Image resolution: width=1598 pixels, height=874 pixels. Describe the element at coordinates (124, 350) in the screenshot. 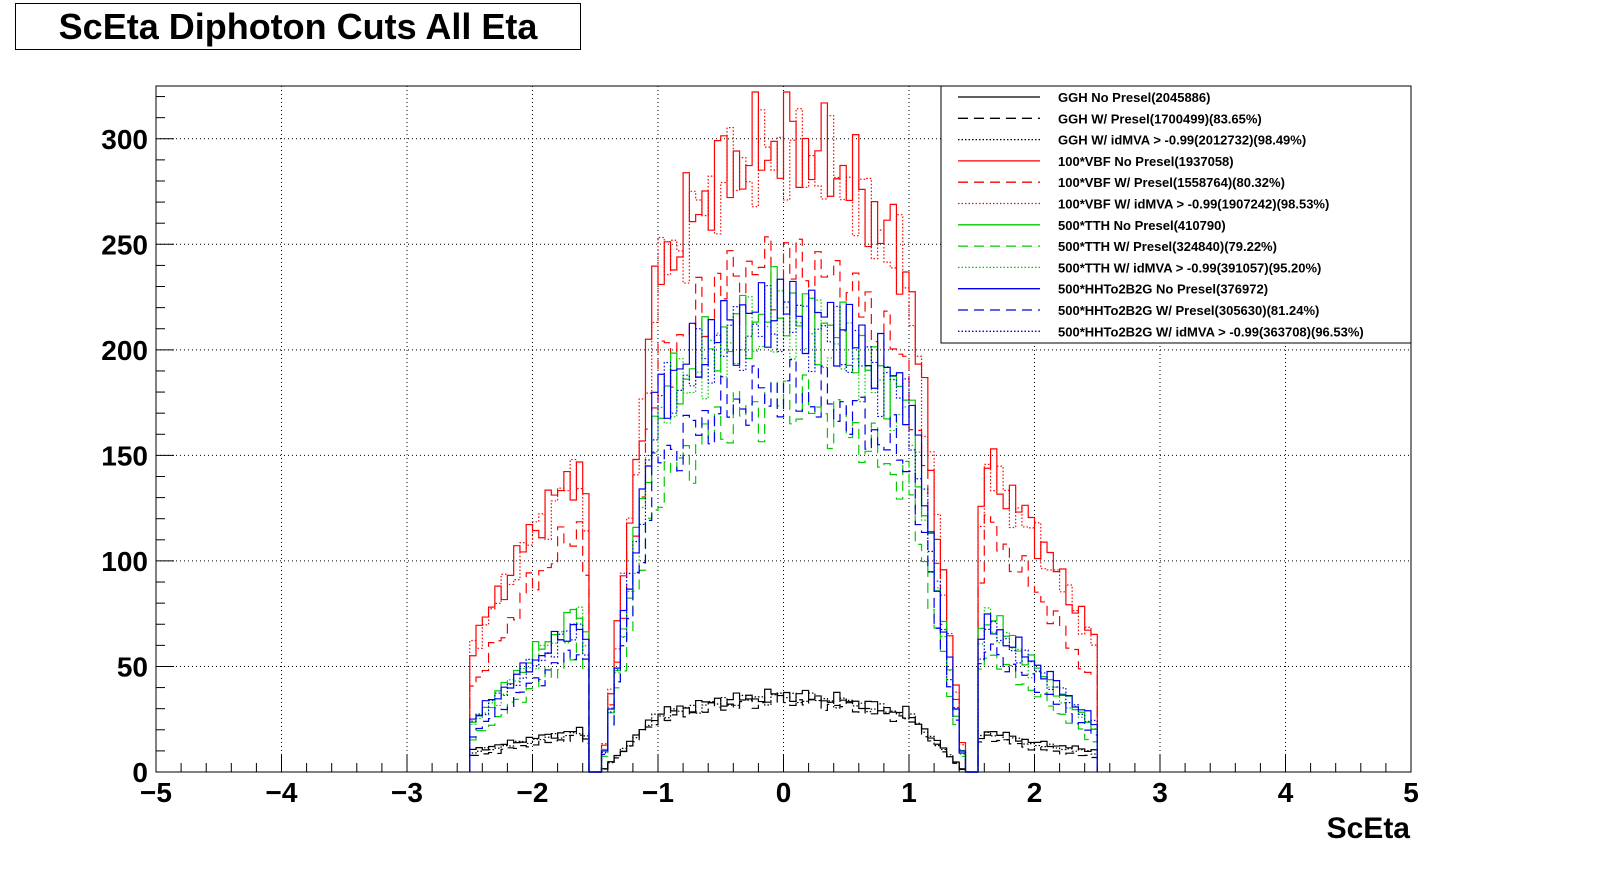

I see `y-tick-label: 200` at that location.